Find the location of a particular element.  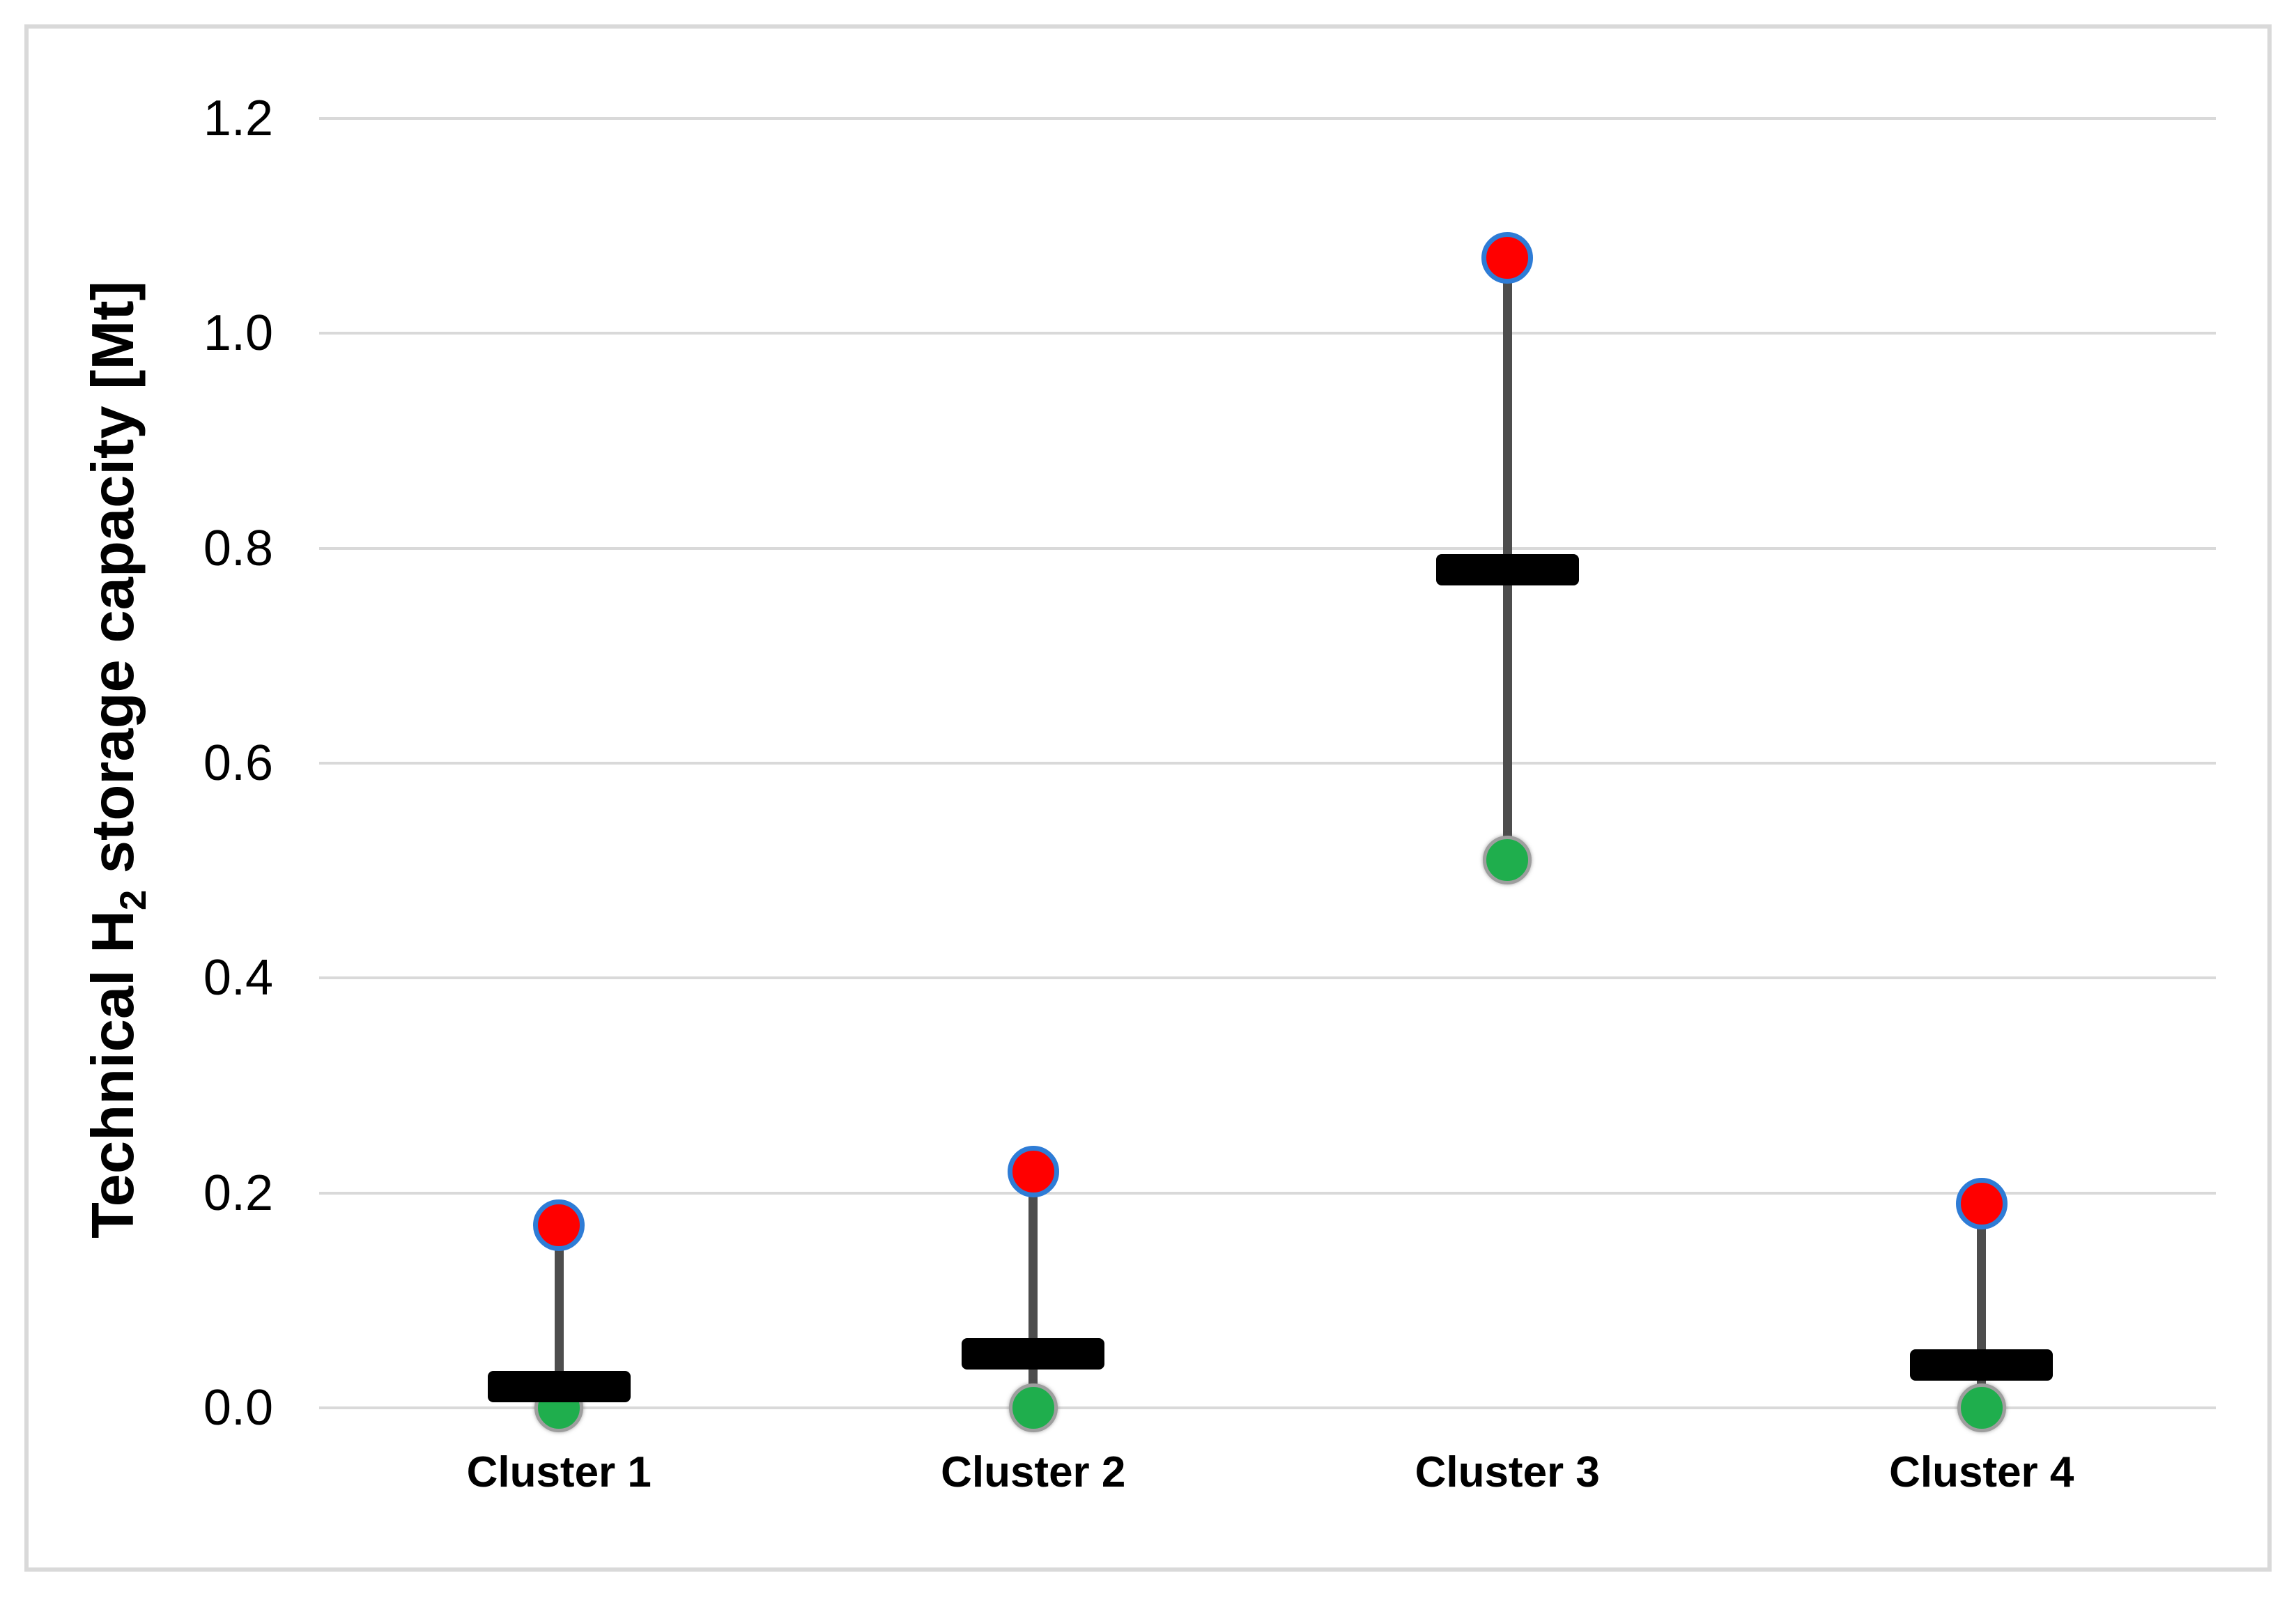

gridline-0.8 is located at coordinates (1267, 548).